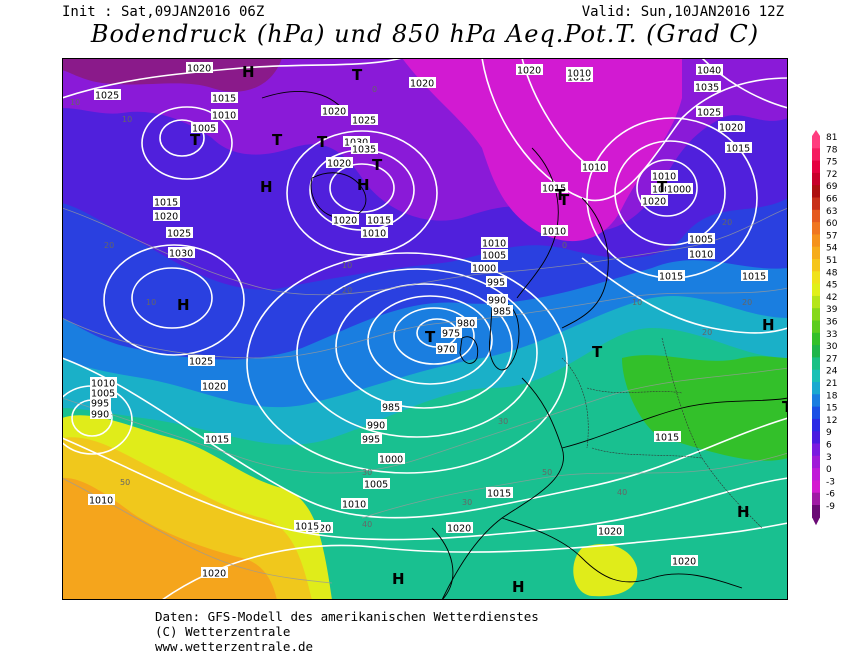  Describe the element at coordinates (831, 286) in the screenshot. I see `colorbar-tick-label: 45` at that location.